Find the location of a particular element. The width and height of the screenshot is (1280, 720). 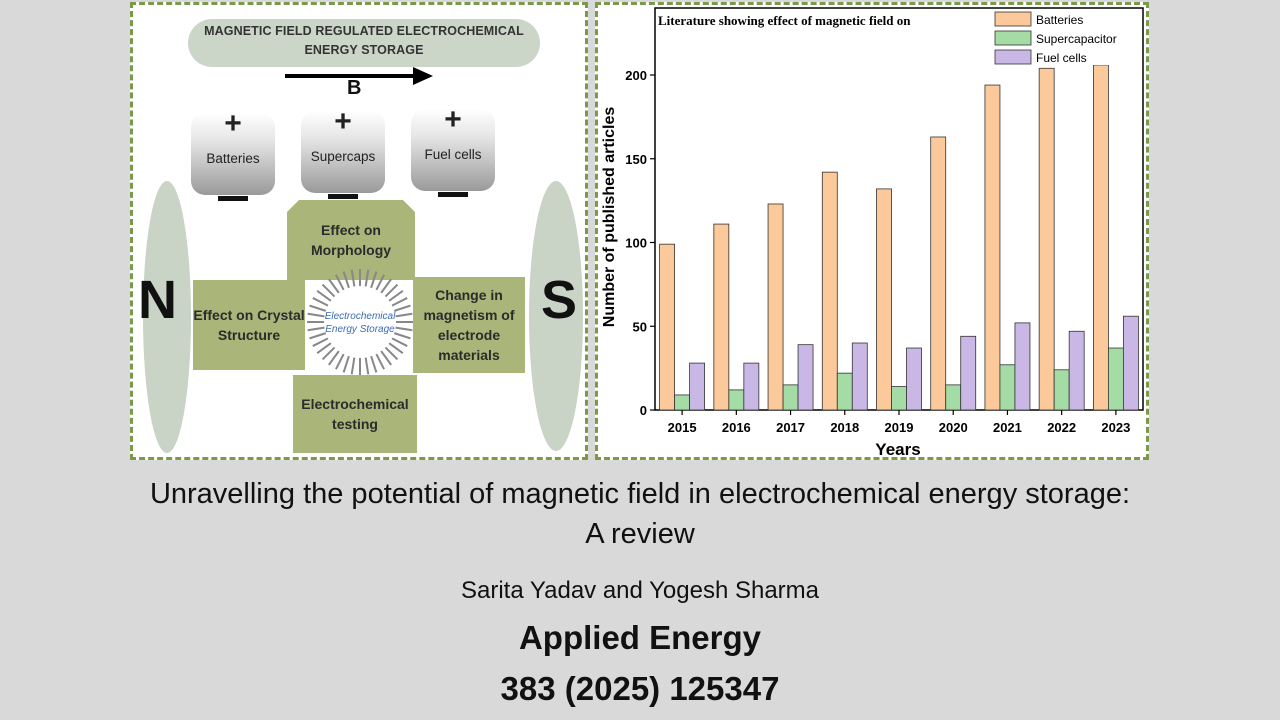

bar-fuel-cells-2022 is located at coordinates (1076, 370).